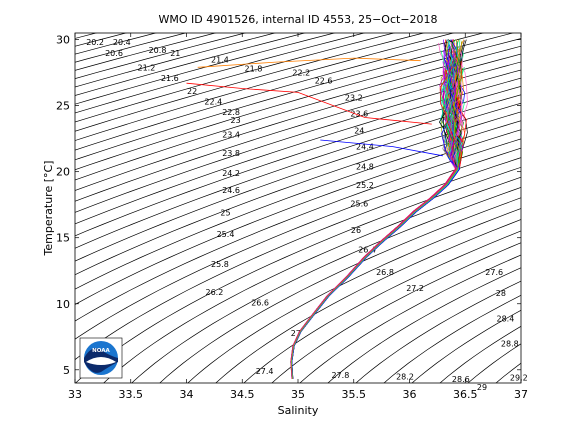 This screenshot has width=576, height=436. I want to click on contour-label: 22.2, so click(301, 73).